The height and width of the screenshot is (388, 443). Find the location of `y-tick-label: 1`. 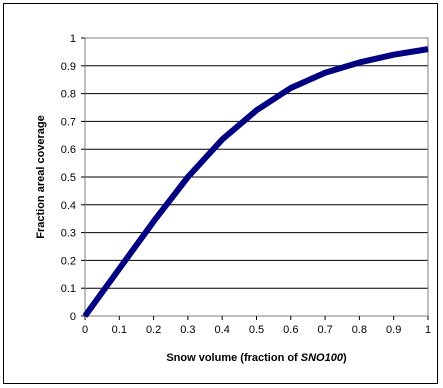

y-tick-label: 1 is located at coordinates (73, 39).